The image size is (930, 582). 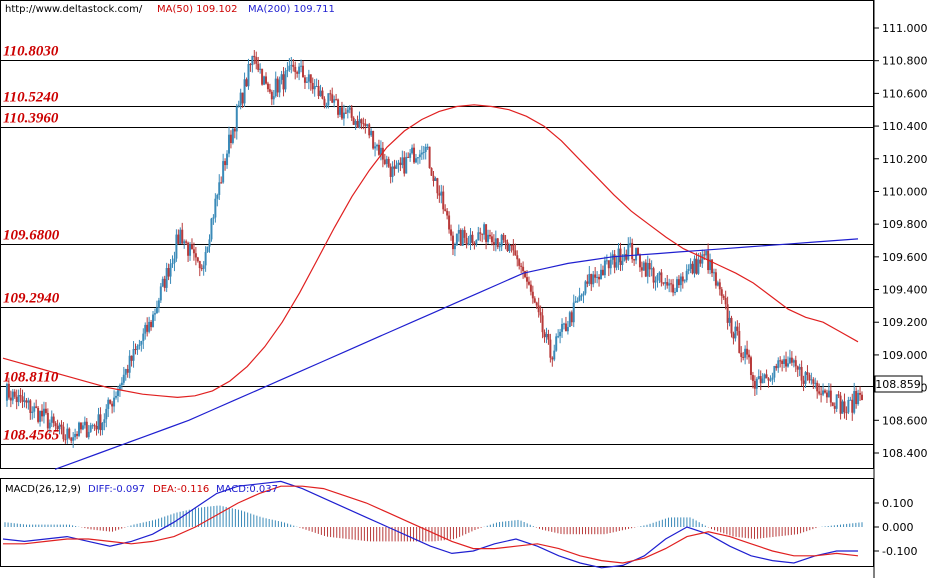 What do you see at coordinates (899, 551) in the screenshot?
I see `macd-tick-label: -0.100` at bounding box center [899, 551].